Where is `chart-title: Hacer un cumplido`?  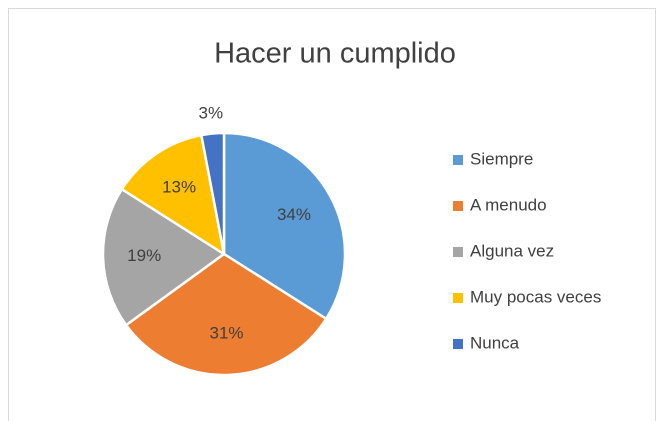 chart-title: Hacer un cumplido is located at coordinates (335, 54).